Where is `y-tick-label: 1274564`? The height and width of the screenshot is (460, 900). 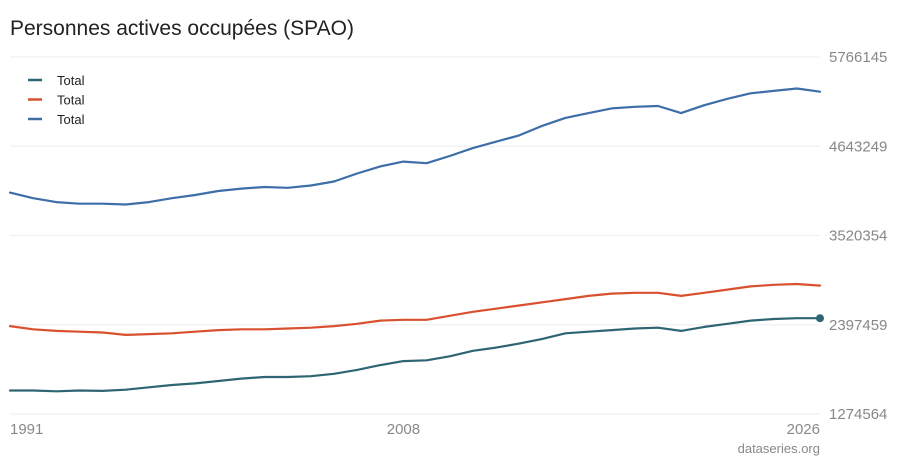 y-tick-label: 1274564 is located at coordinates (858, 414).